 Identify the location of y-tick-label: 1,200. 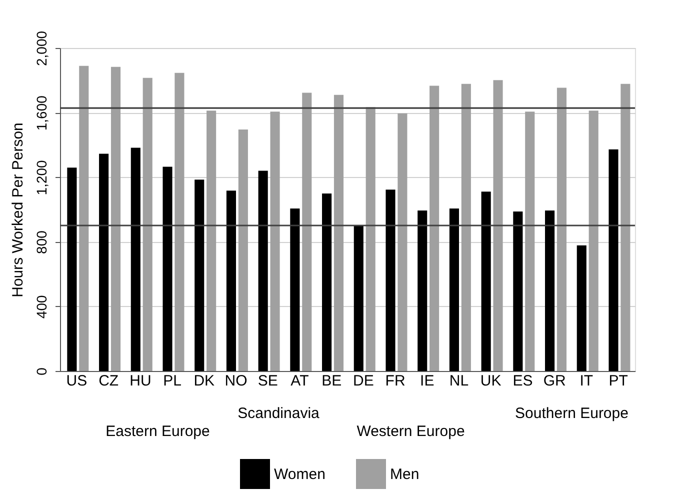
(42, 178).